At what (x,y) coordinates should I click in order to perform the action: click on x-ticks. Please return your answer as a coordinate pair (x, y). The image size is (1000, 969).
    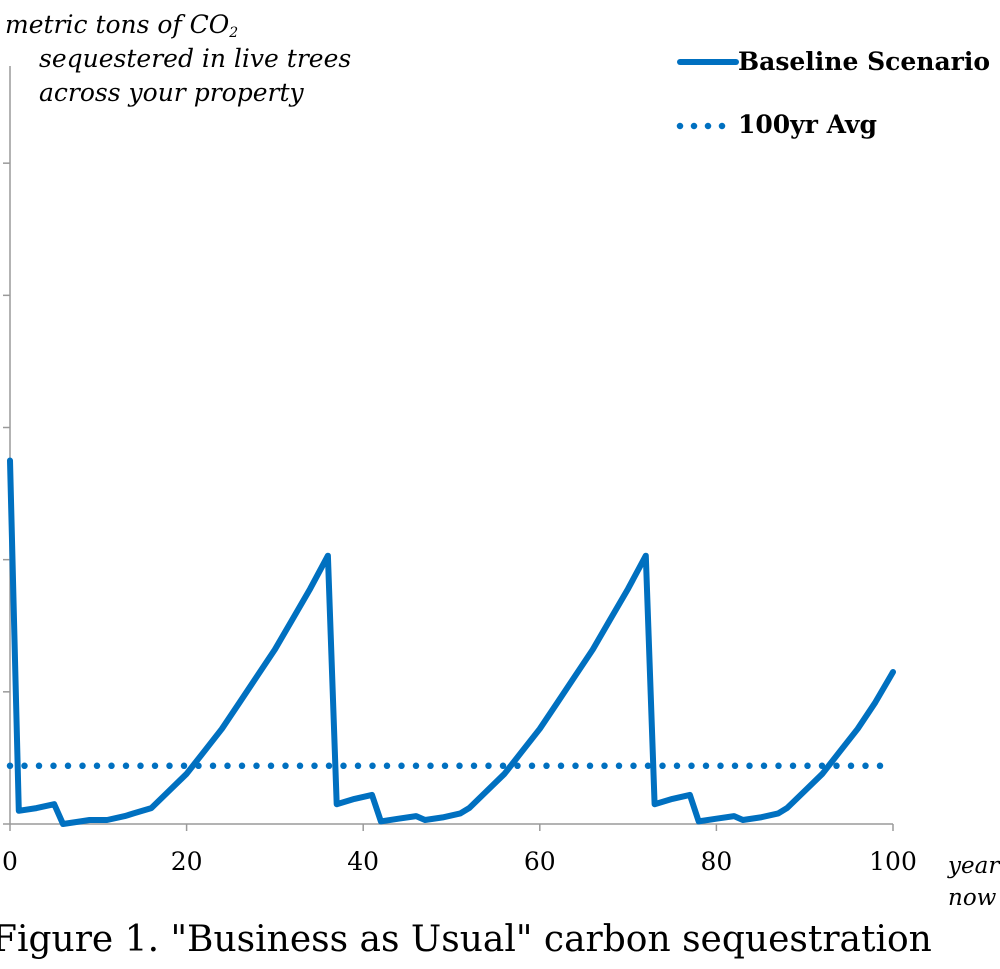
    Looking at the image, I should click on (451, 827).